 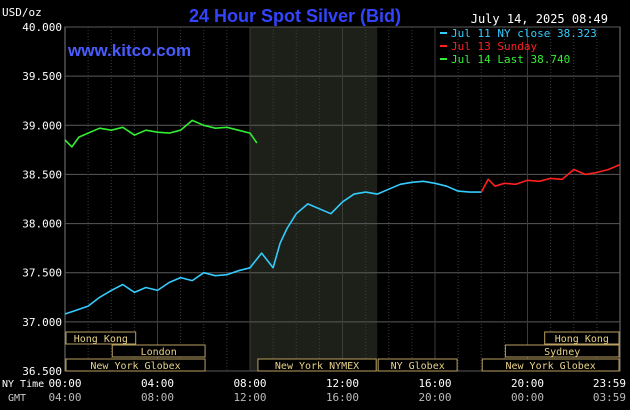 What do you see at coordinates (42, 273) in the screenshot?
I see `y-tick-label-5: 37.500` at bounding box center [42, 273].